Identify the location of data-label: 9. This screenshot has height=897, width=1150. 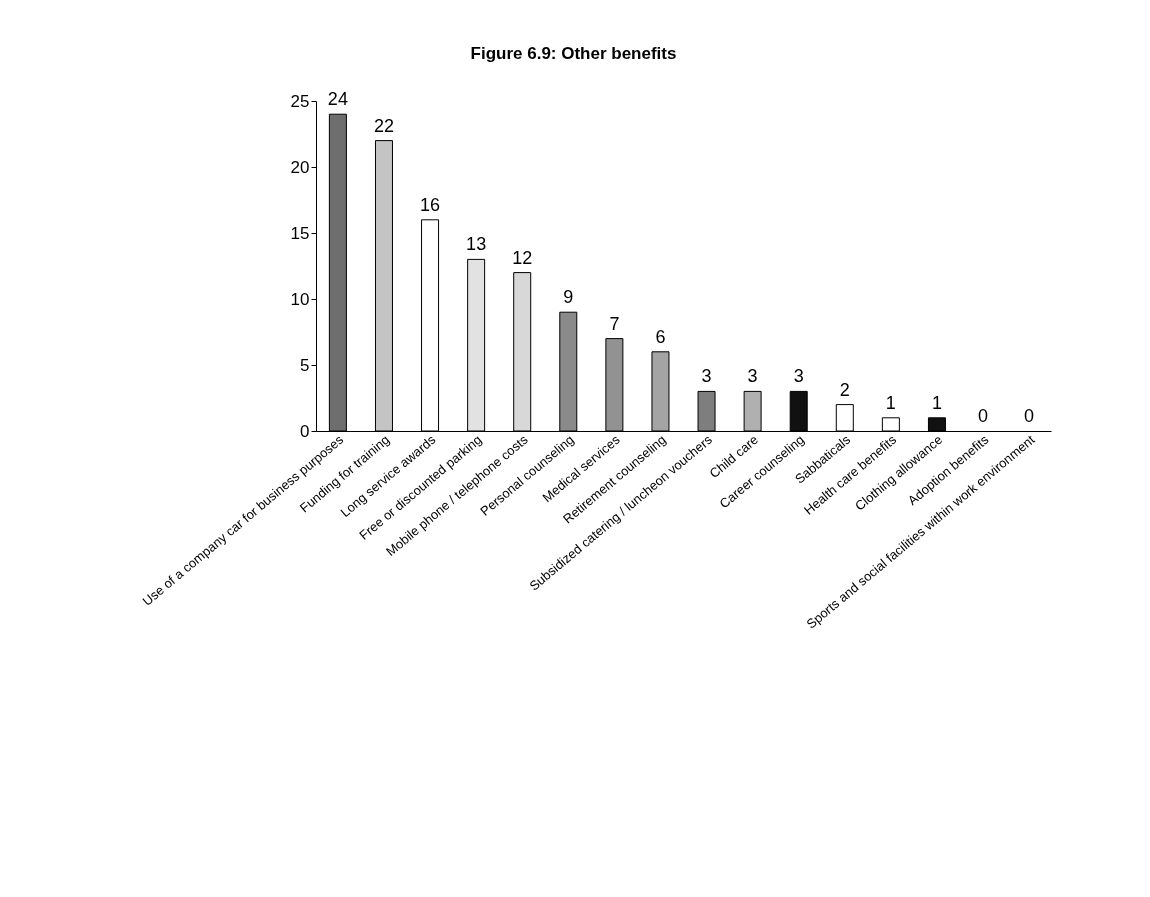
(568, 297).